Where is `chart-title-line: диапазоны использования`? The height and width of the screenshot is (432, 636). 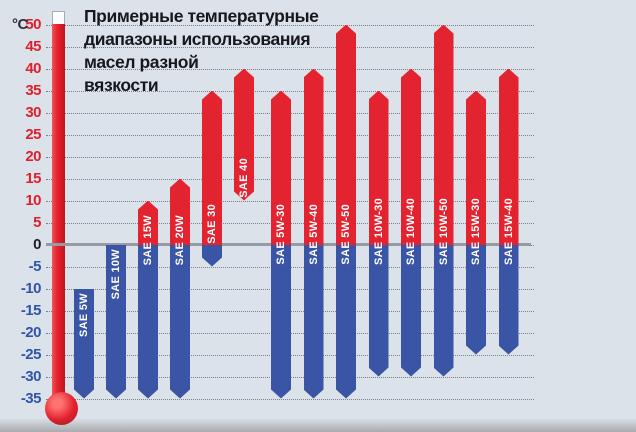
chart-title-line: диапазоны использования is located at coordinates (197, 39).